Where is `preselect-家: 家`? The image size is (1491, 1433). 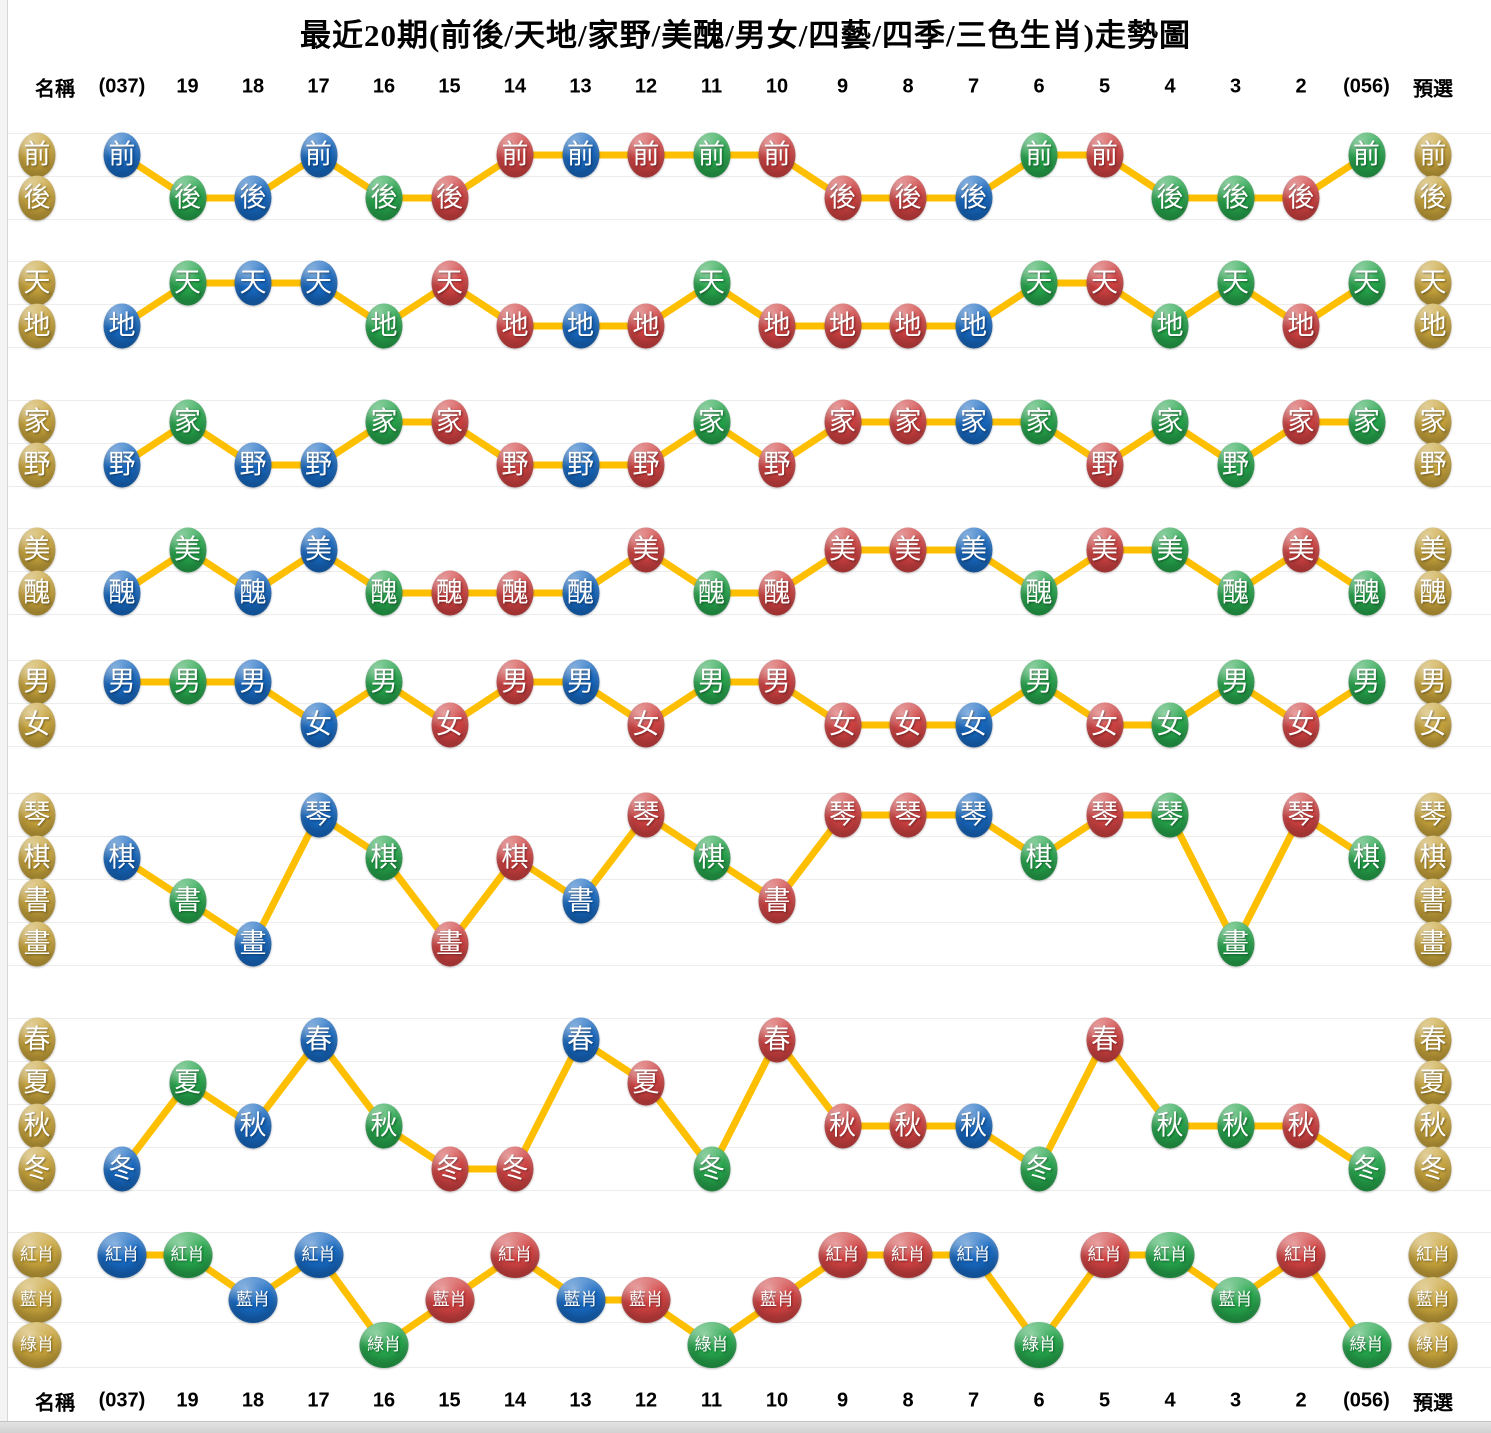
preselect-家: 家 is located at coordinates (1433, 422).